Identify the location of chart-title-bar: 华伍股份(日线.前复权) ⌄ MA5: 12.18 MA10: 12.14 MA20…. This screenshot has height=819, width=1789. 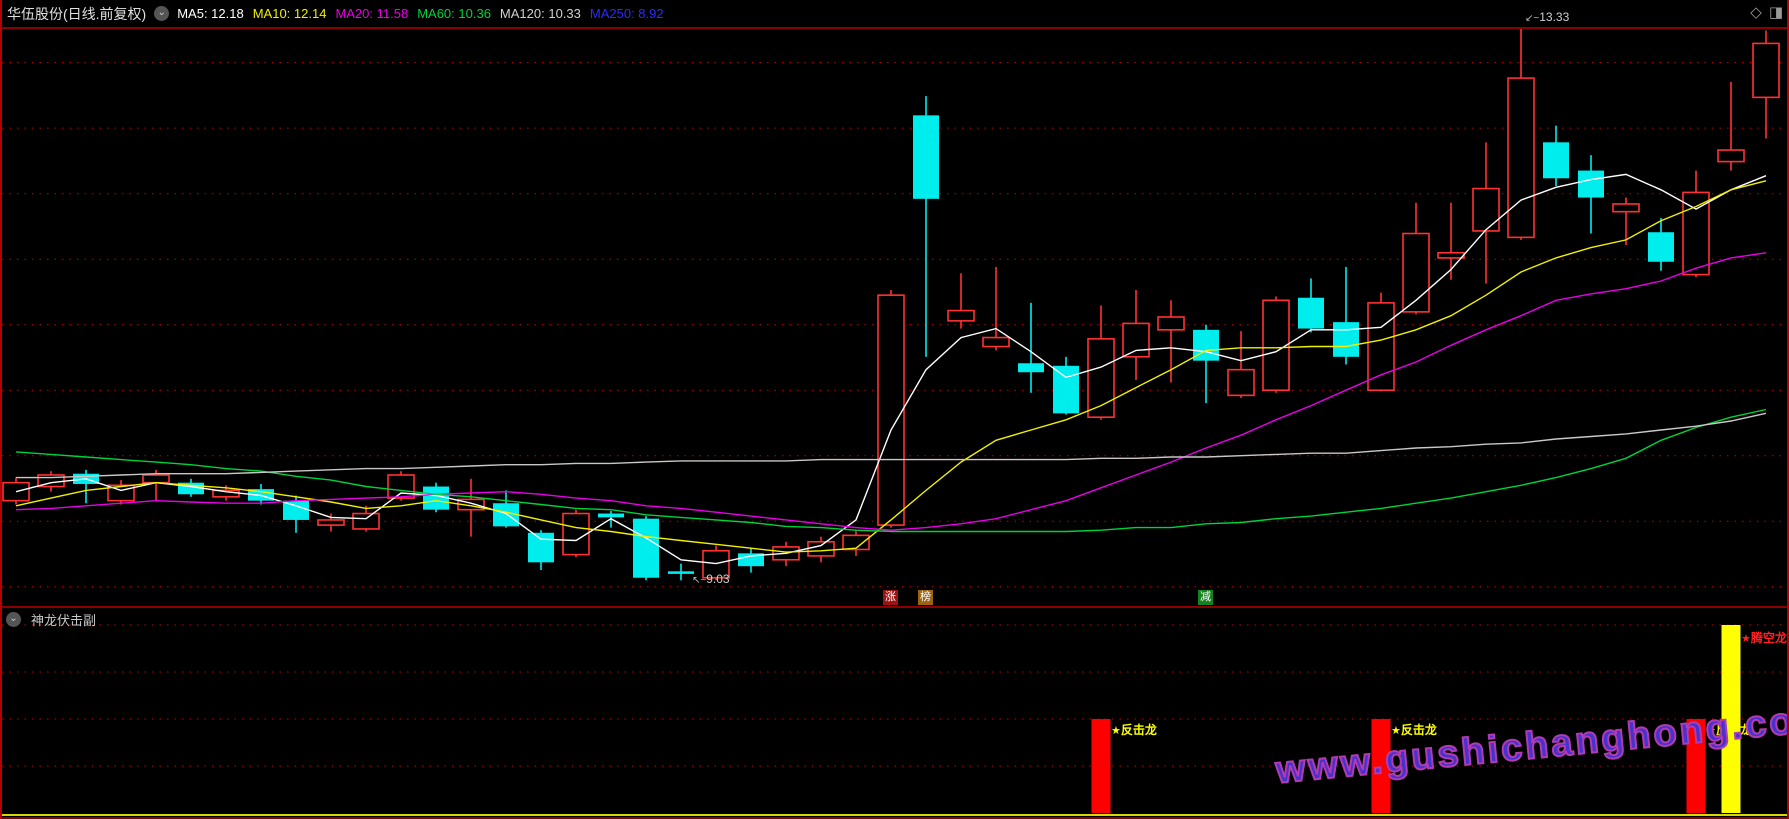
(894, 13).